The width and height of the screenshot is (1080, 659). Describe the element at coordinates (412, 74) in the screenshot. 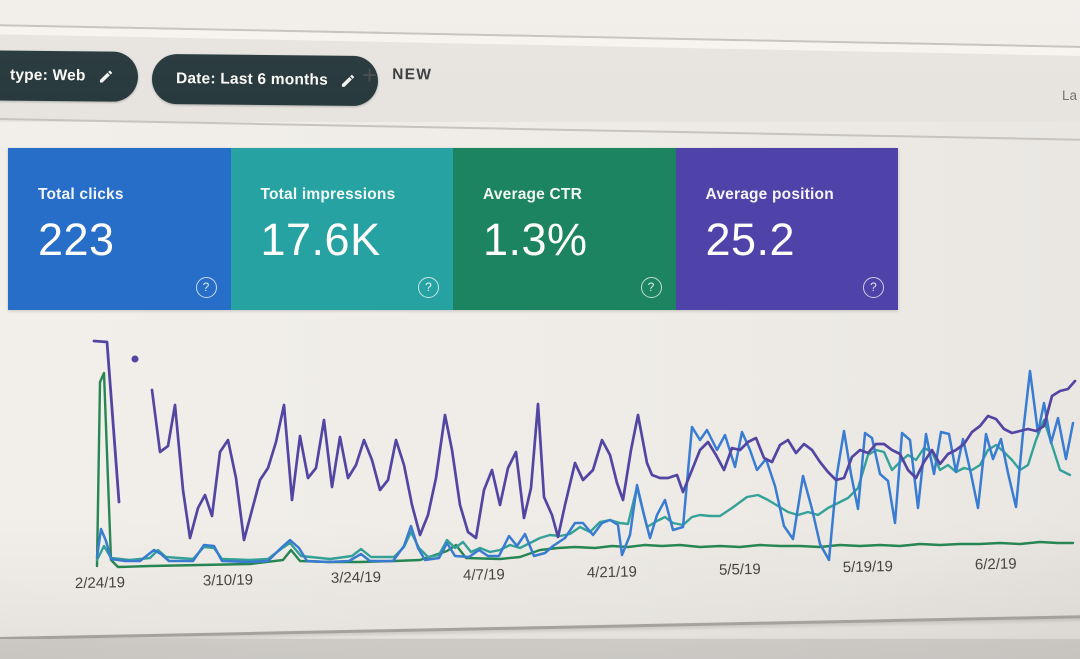

I see `new-filter-button-label: NEW` at that location.